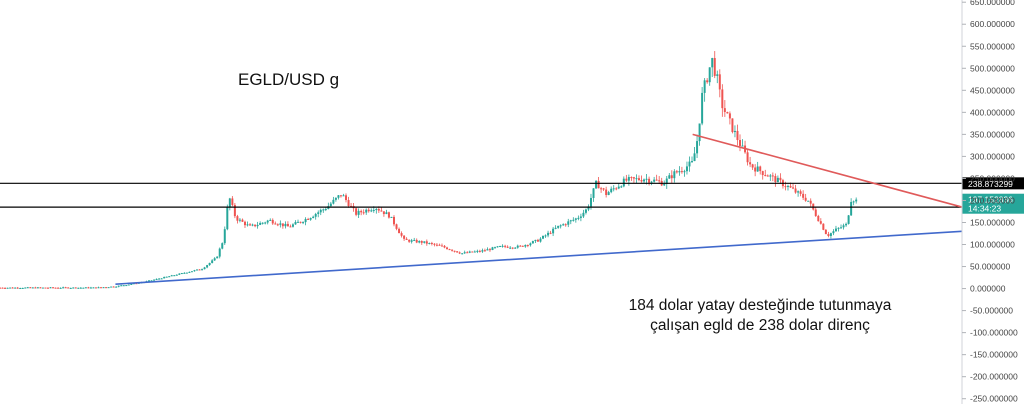 The image size is (1024, 409). Describe the element at coordinates (539, 257) in the screenshot. I see `support-trendline` at that location.